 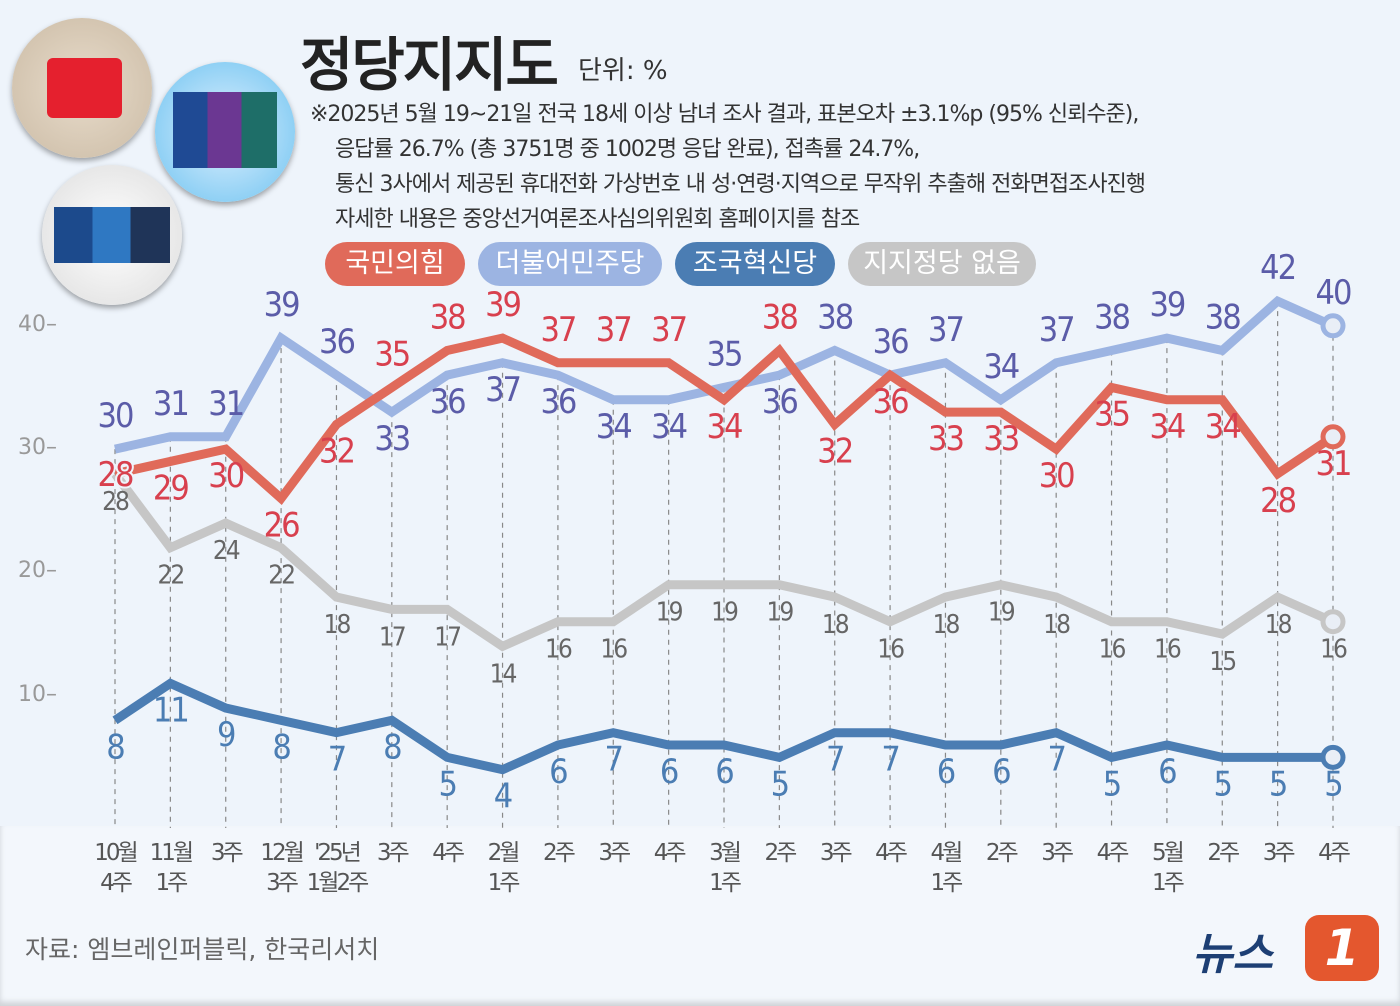 I want to click on series-line, so click(x=724, y=374).